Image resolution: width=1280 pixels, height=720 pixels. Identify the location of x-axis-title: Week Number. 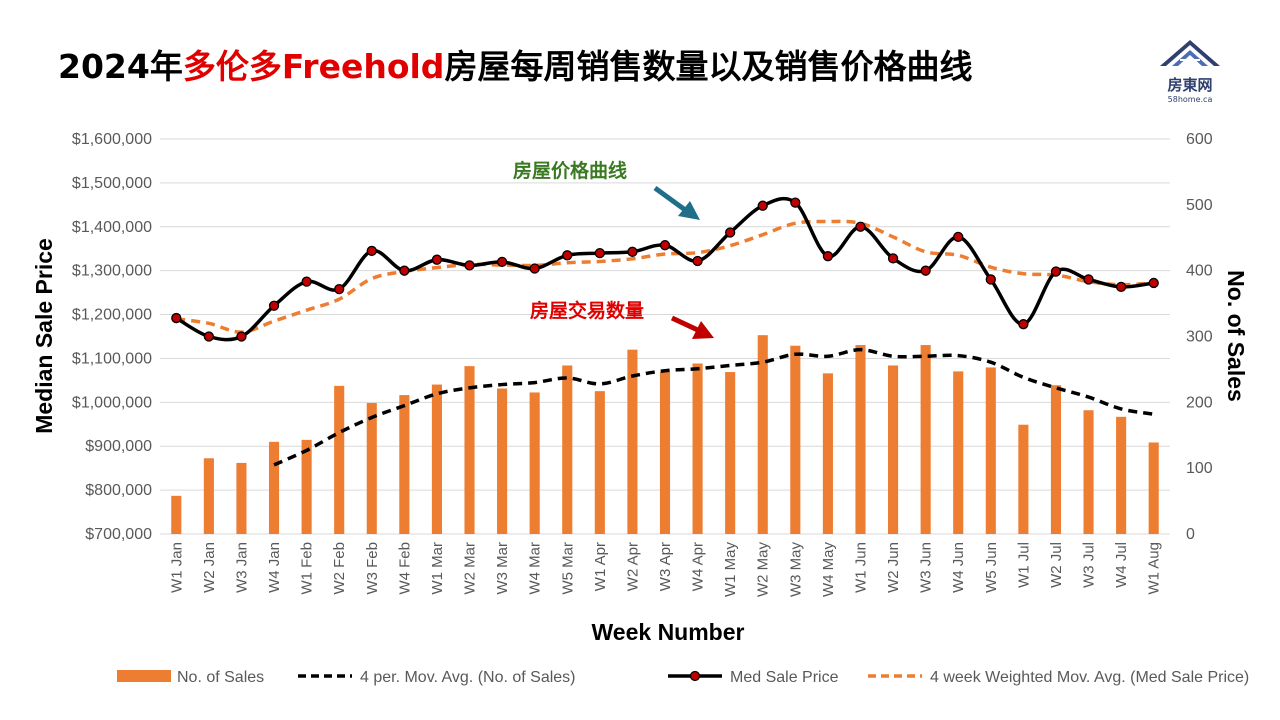
(668, 632).